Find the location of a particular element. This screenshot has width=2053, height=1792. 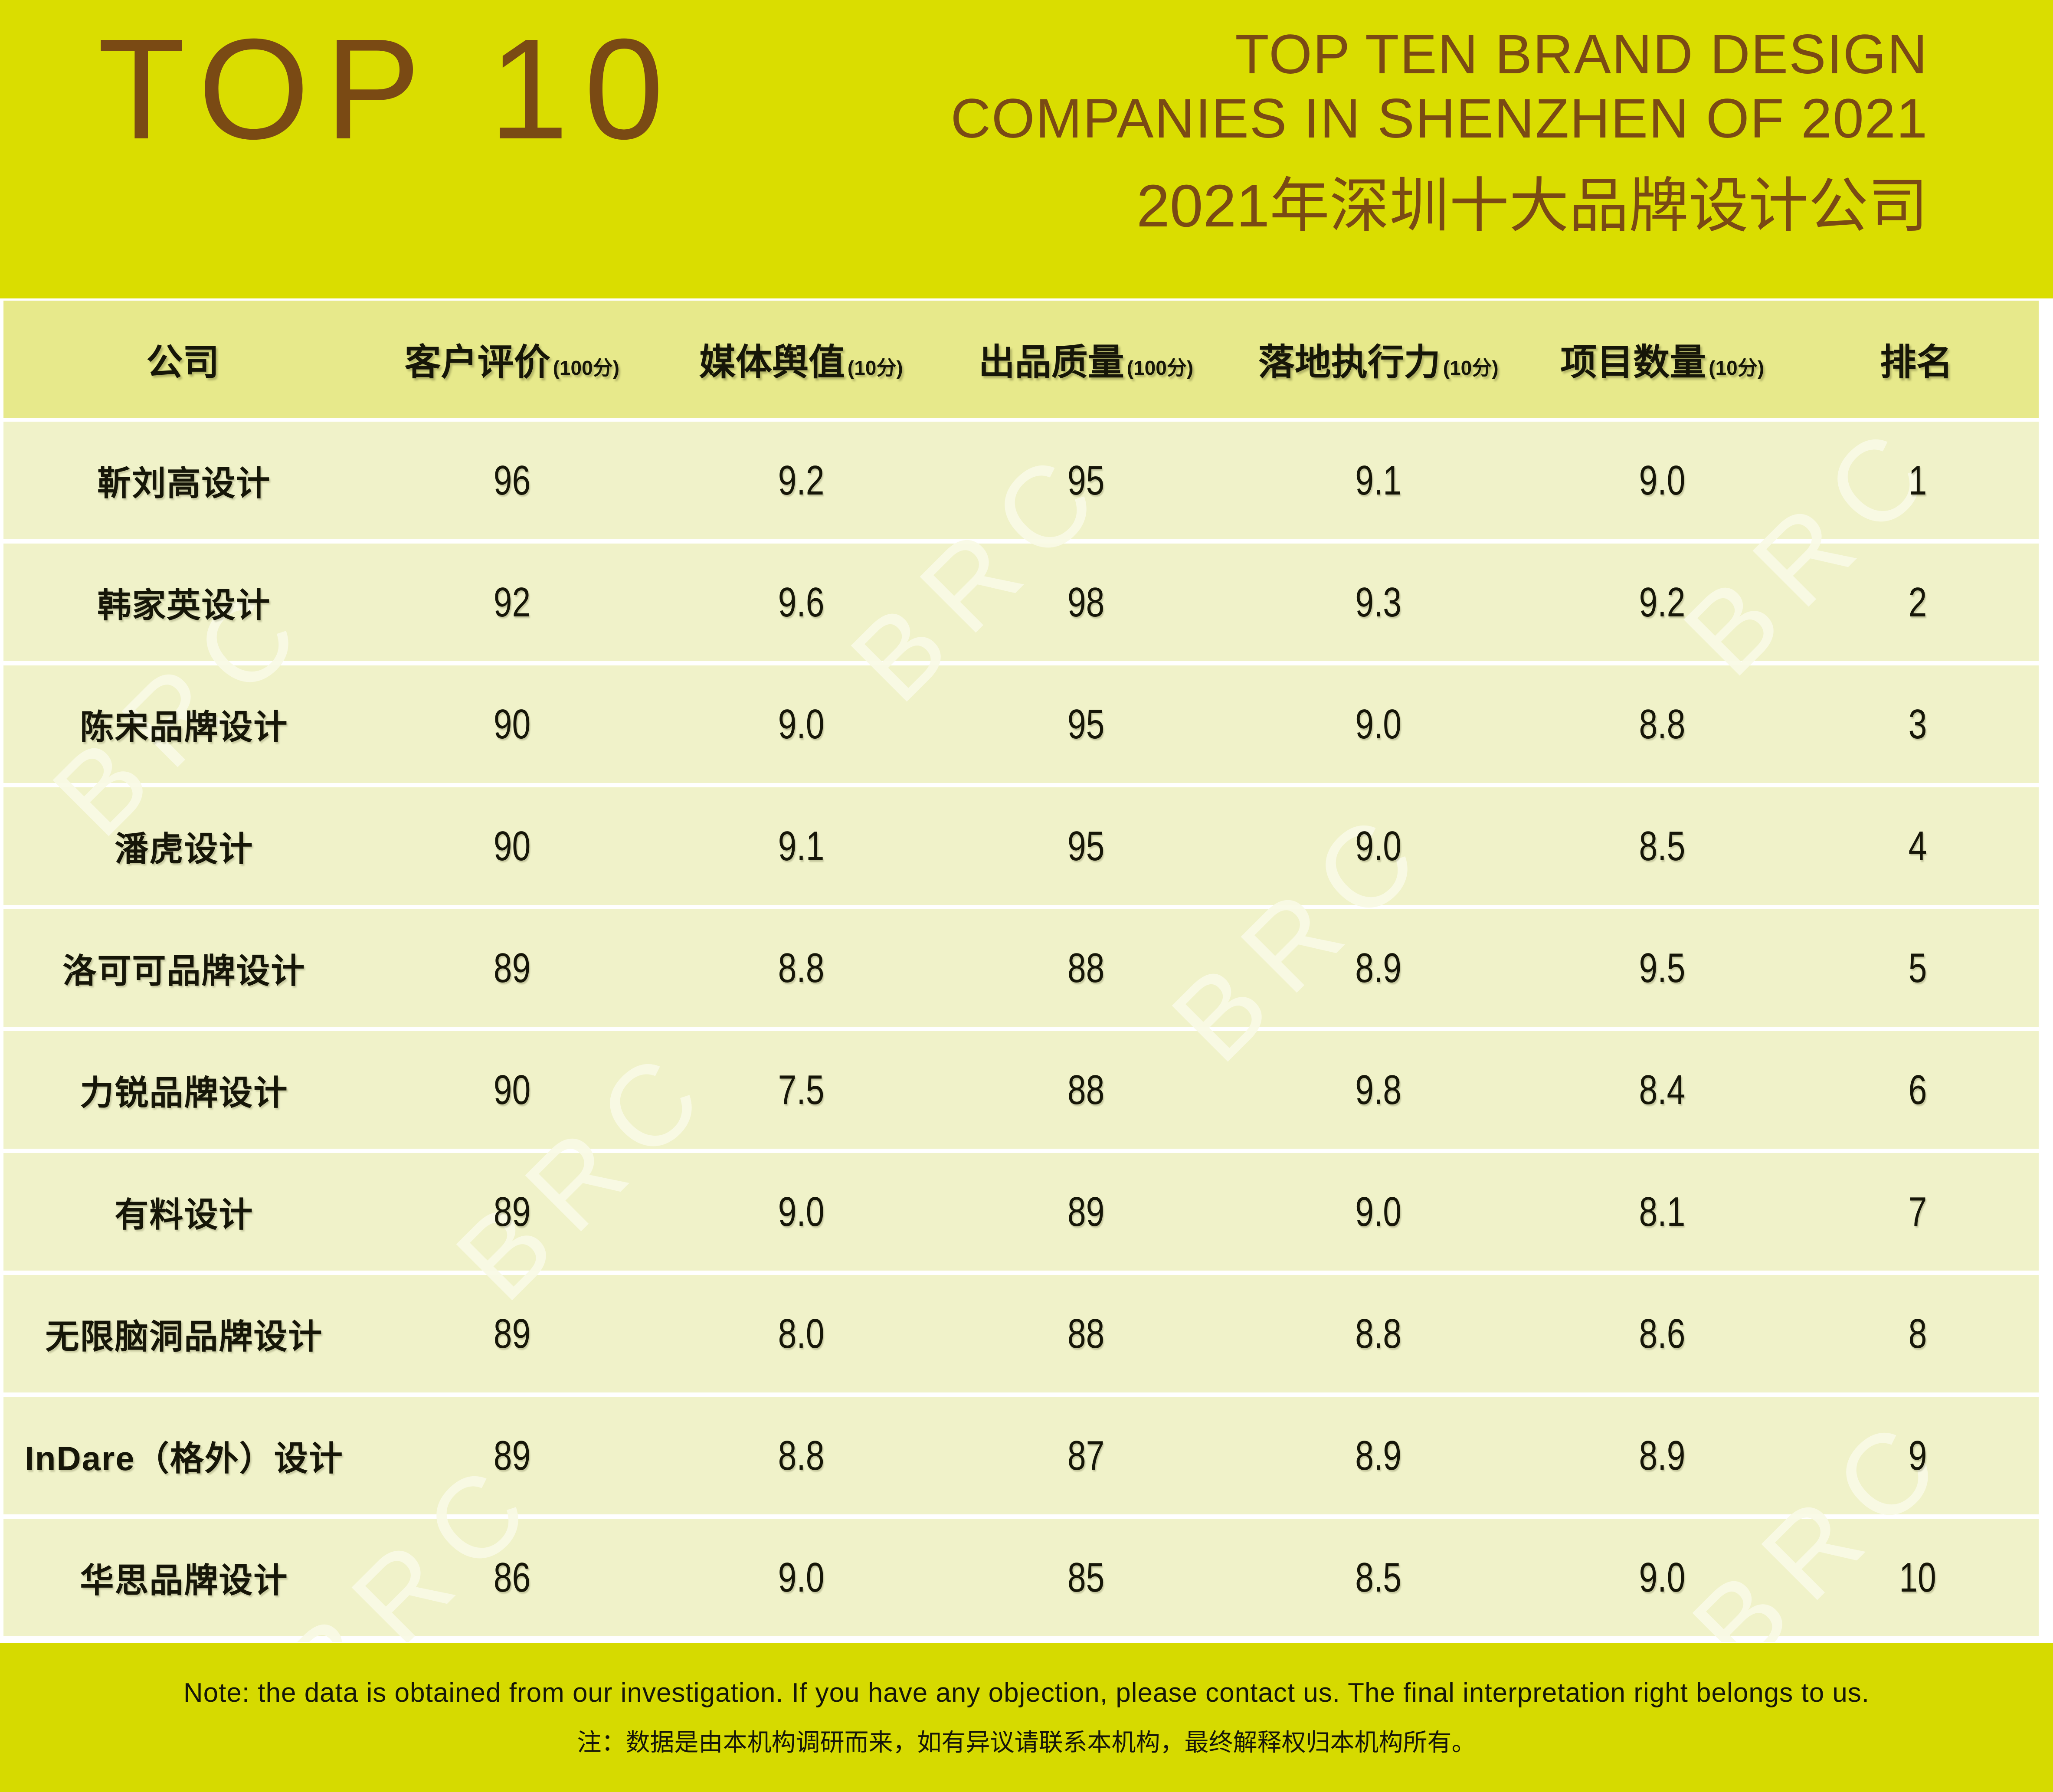

cell-rank: 10 is located at coordinates (1917, 1577).